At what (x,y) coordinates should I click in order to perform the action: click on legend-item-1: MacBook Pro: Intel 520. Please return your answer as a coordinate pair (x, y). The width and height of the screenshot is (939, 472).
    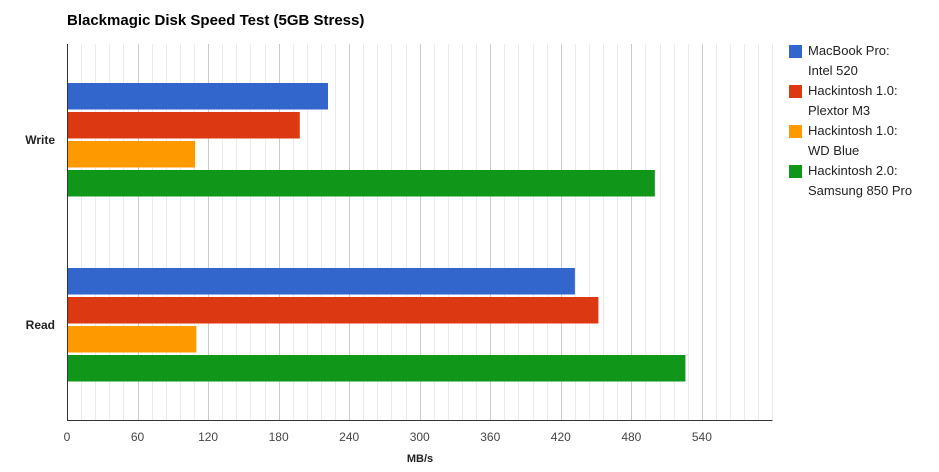
    Looking at the image, I should click on (850, 62).